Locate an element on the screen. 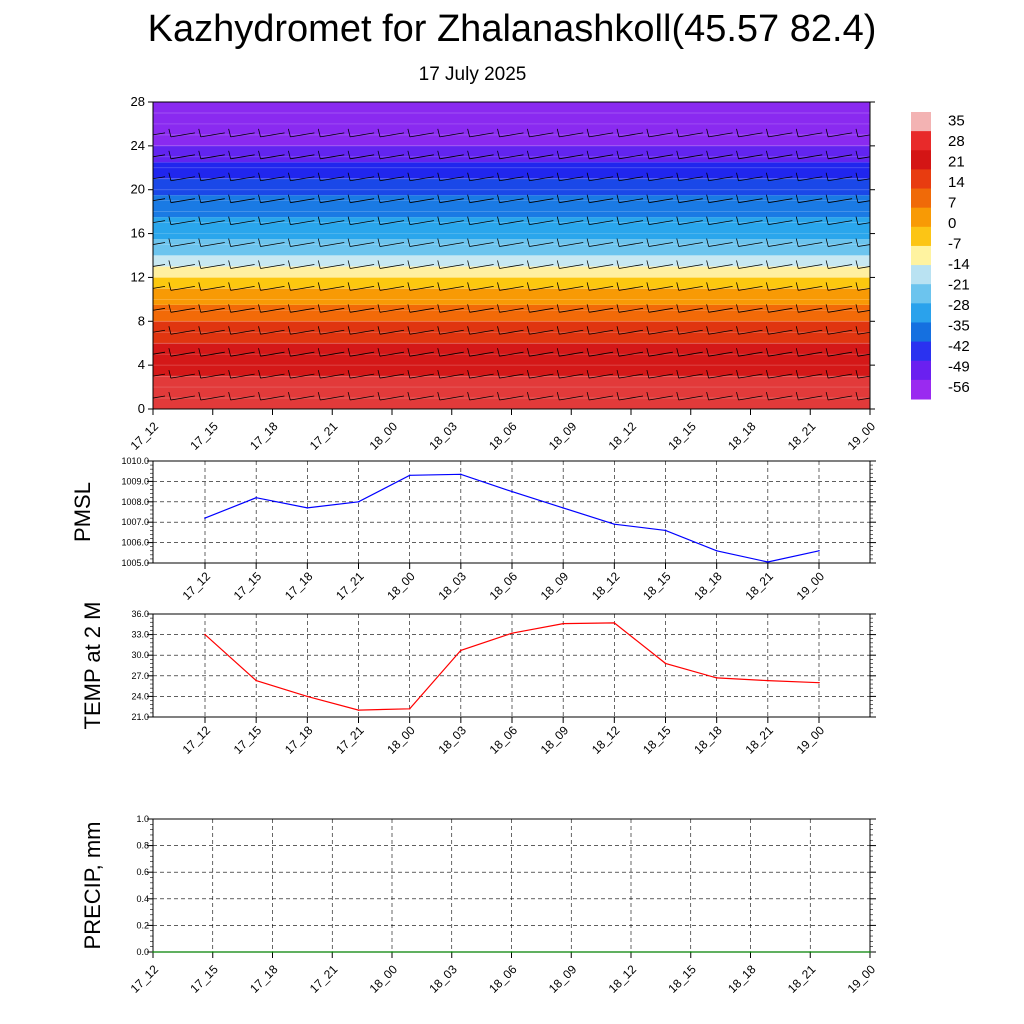  colorbar-label: 21 is located at coordinates (956, 161).